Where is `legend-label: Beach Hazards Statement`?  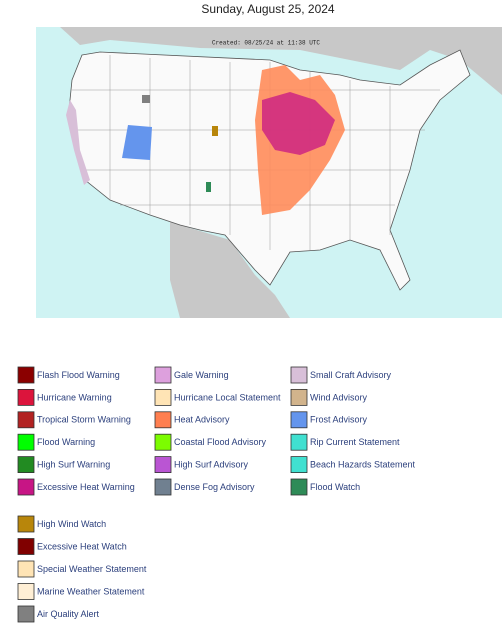 legend-label: Beach Hazards Statement is located at coordinates (363, 464).